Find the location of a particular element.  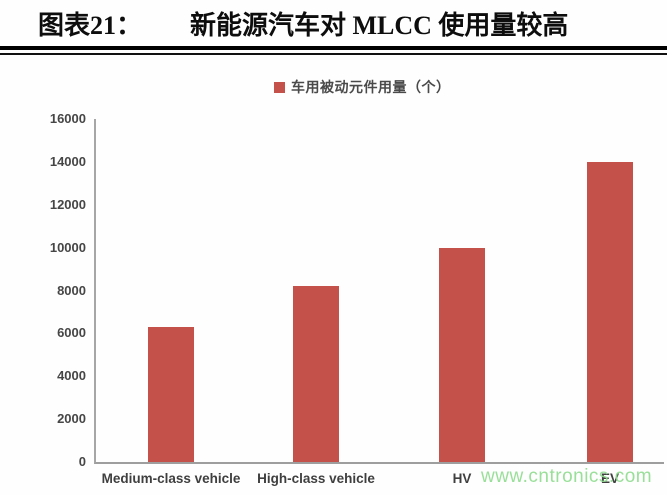

y-tick-label: 2000 is located at coordinates (71, 419).